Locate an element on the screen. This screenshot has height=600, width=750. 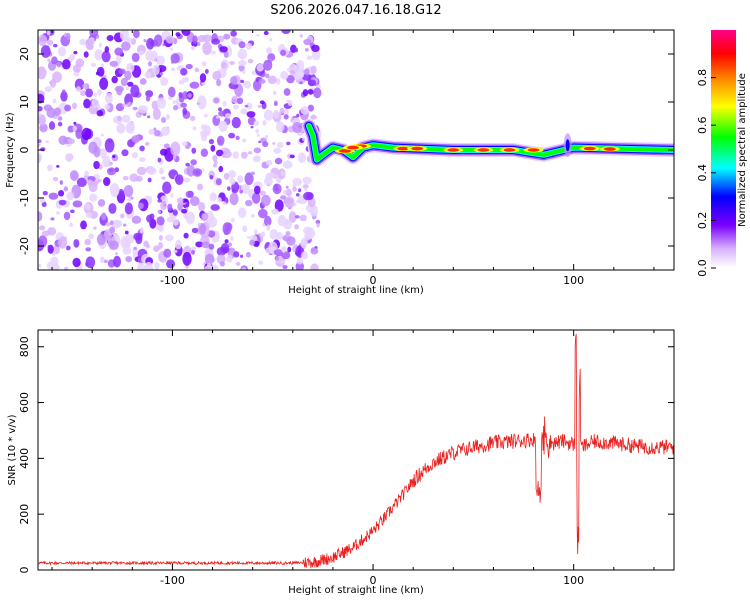
spectrogram-x-tick-label: 0 is located at coordinates (373, 280).